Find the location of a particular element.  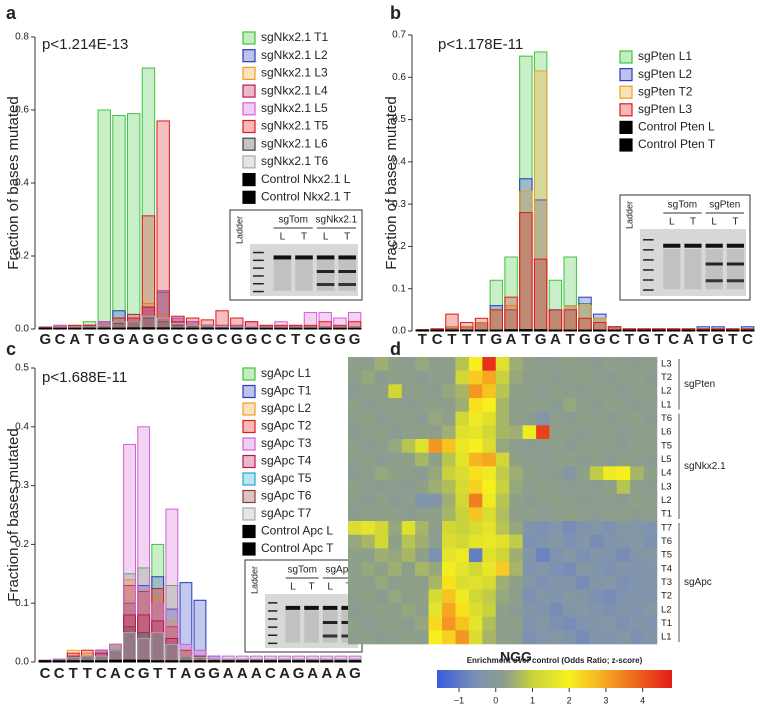

legend-label: sgApc T6 is located at coordinates (286, 496).